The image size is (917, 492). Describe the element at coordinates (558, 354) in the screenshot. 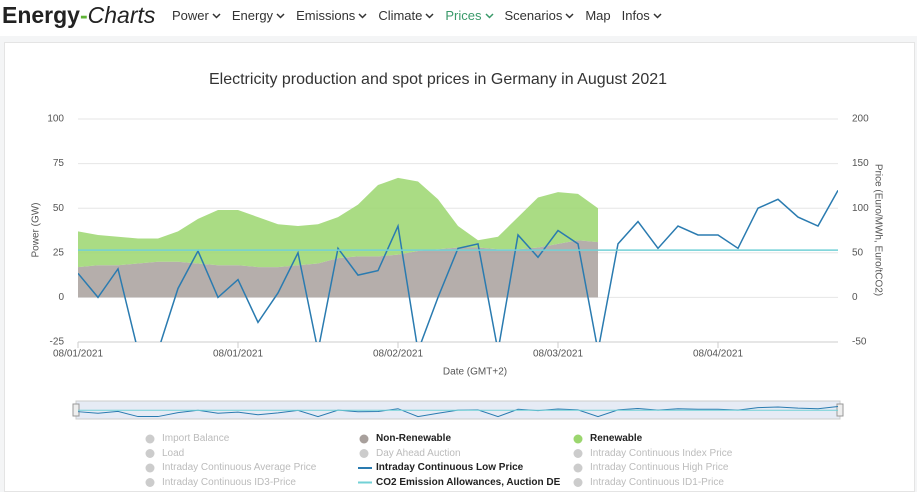

I see `x-tick-label: 08/03/2021` at that location.